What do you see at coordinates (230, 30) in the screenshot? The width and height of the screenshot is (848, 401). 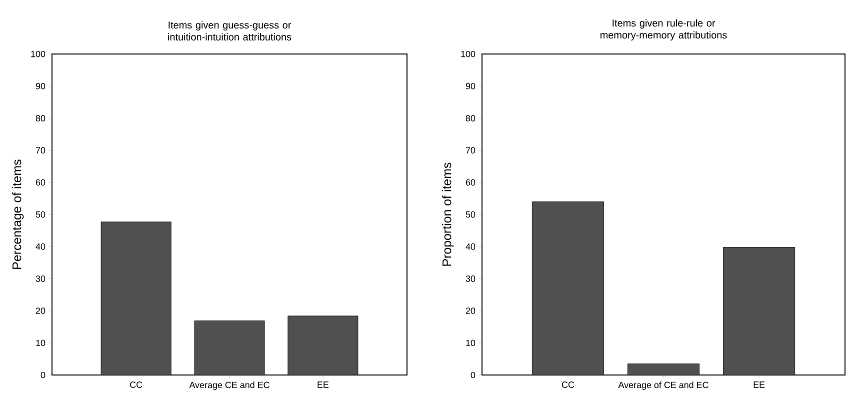 I see `chart-title: Items given guess-guess or intuition-intuition attributions` at bounding box center [230, 30].